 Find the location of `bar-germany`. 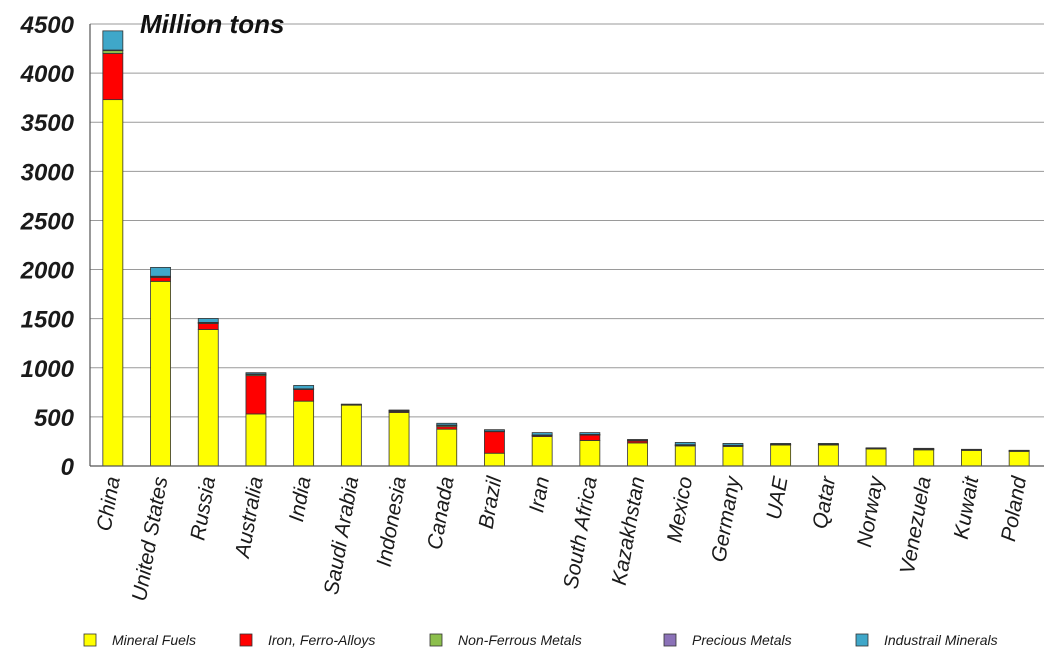

bar-germany is located at coordinates (733, 455).